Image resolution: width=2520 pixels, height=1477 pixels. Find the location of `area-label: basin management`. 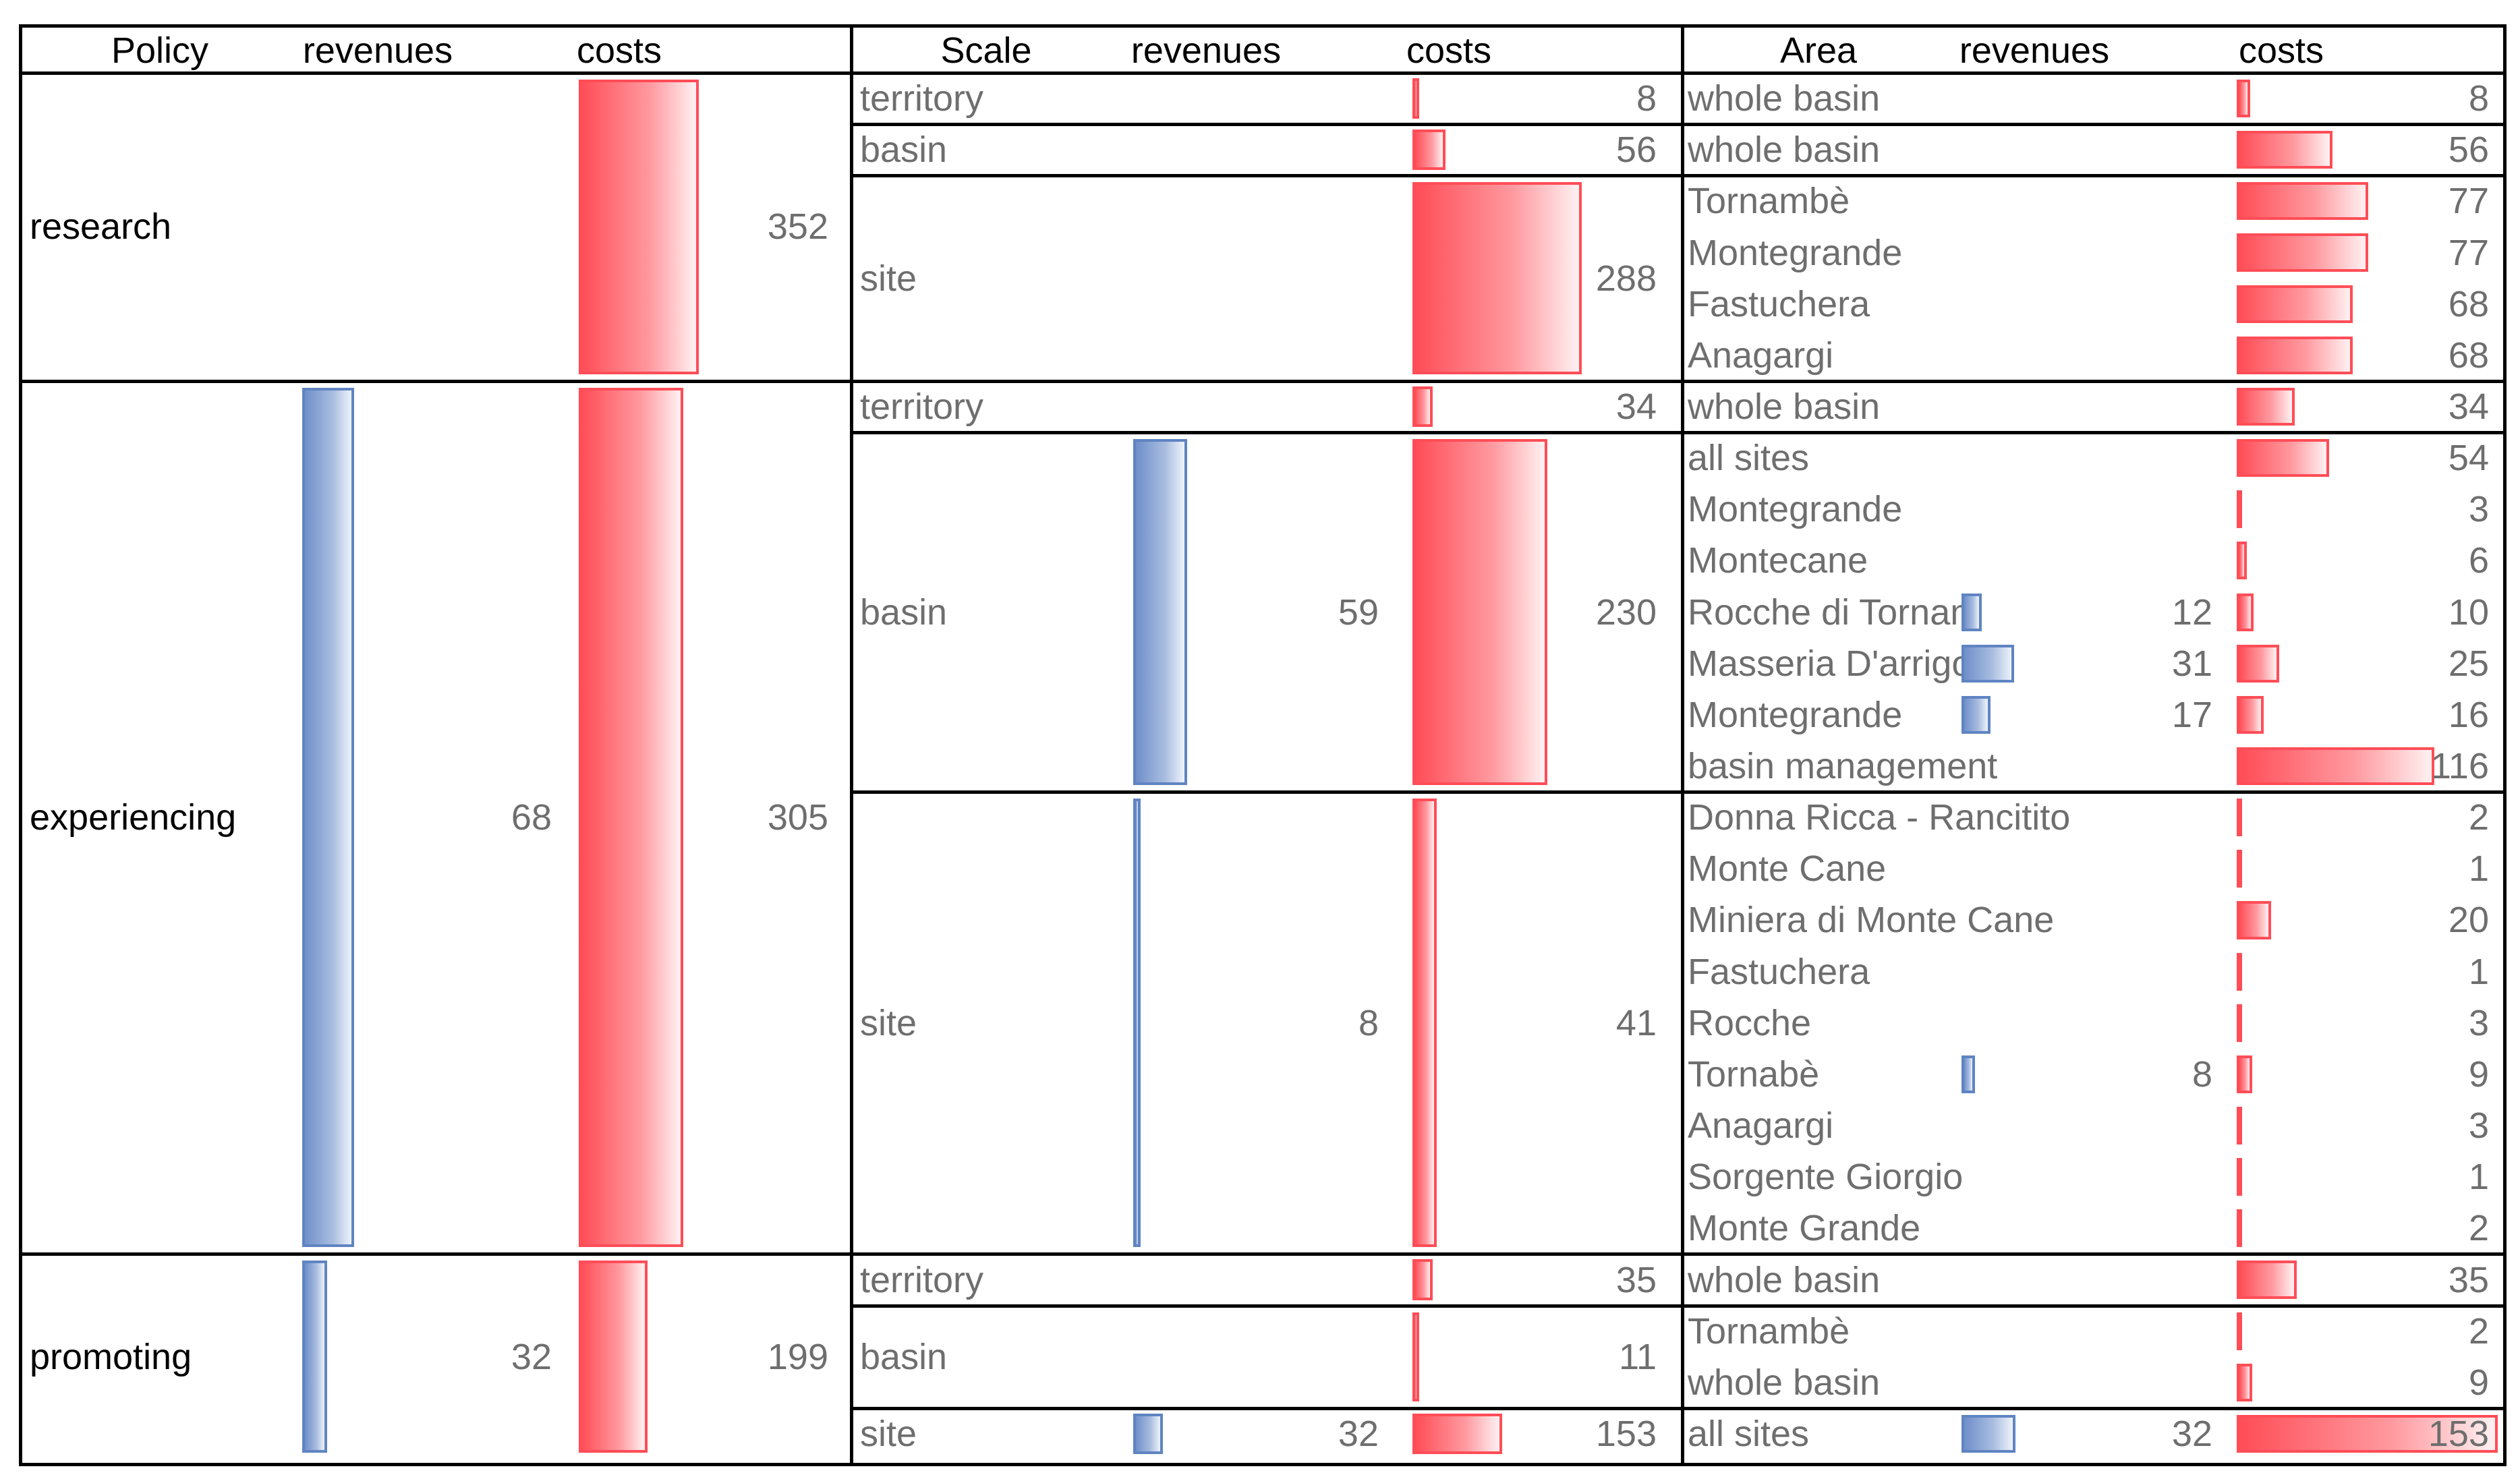

area-label: basin management is located at coordinates (1843, 767).